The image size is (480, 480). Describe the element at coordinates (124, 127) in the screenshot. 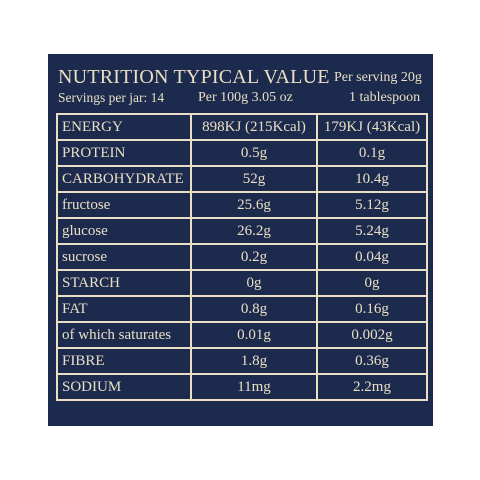

I see `nutrient-name: ENERGY` at that location.